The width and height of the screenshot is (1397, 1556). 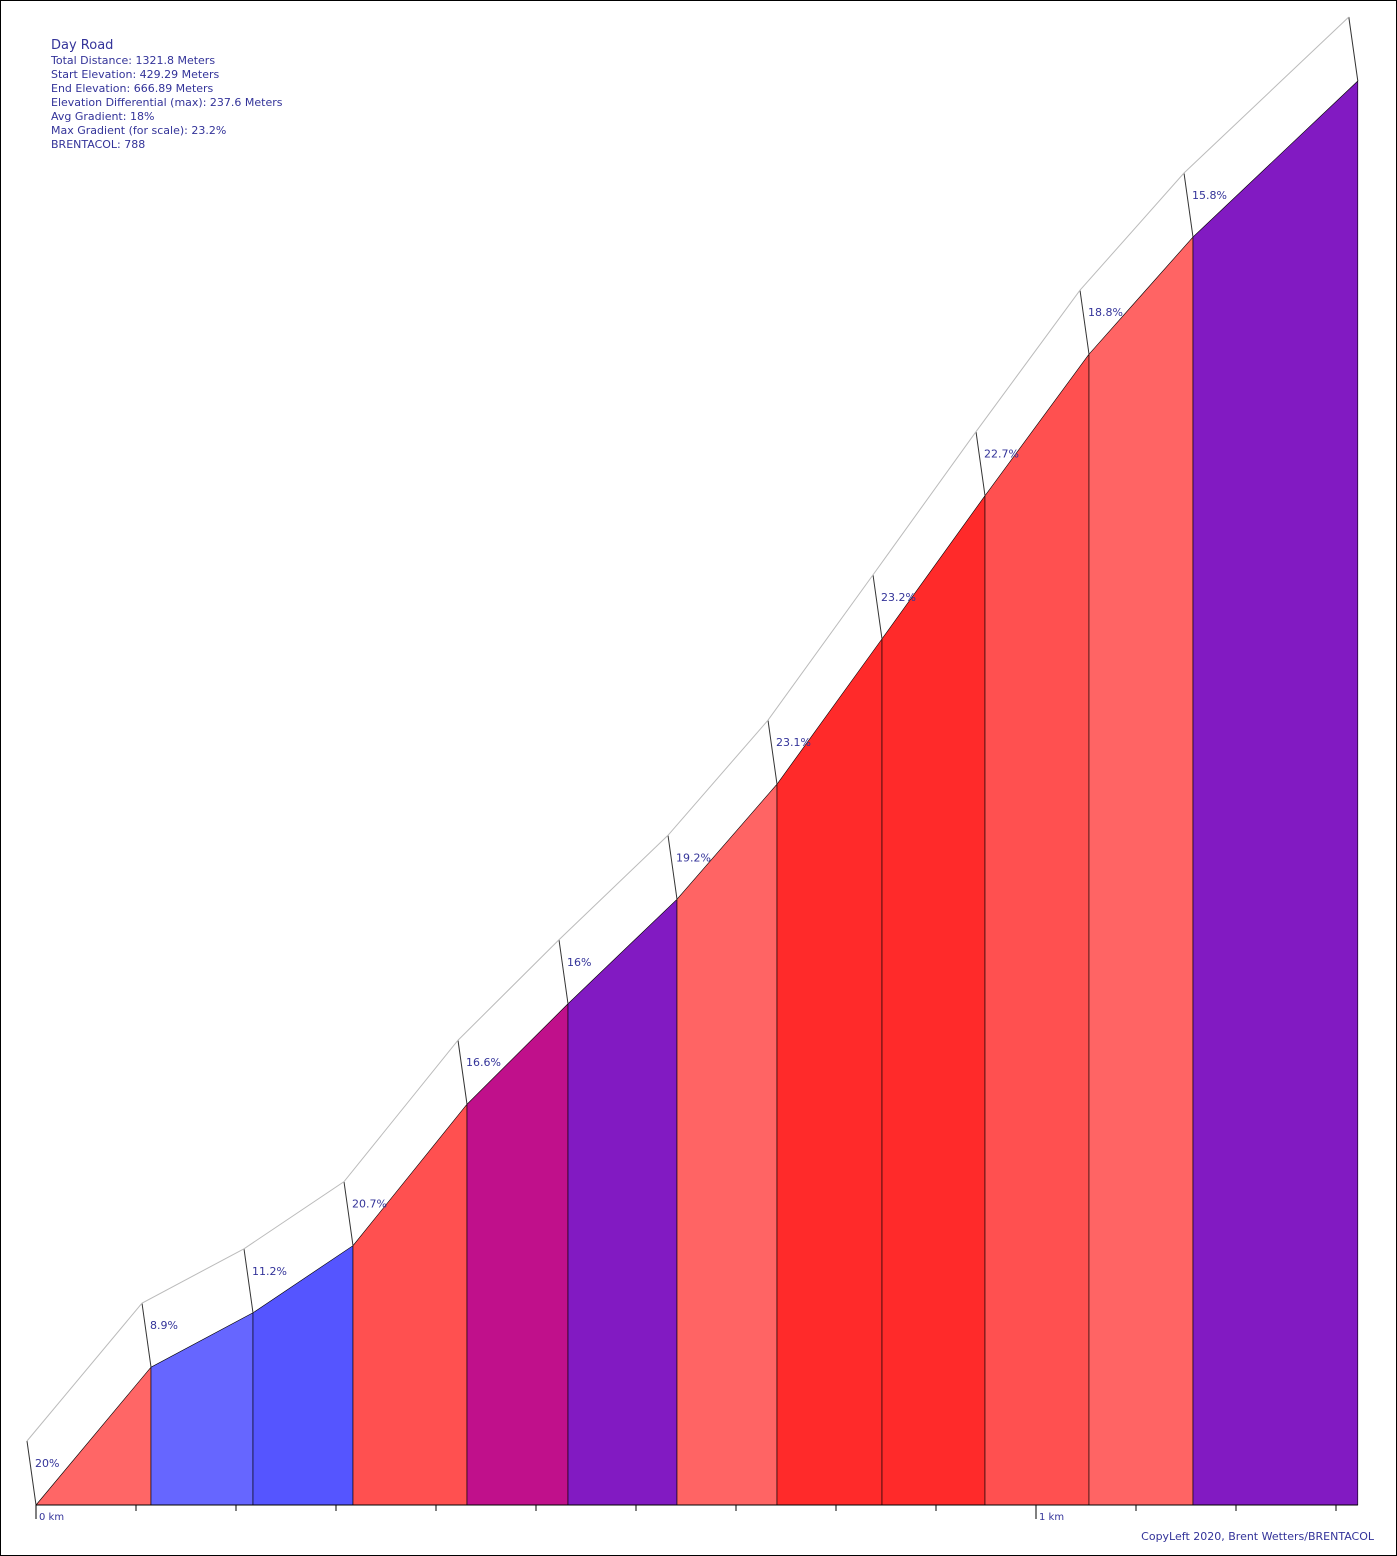 I want to click on copyleft-notice: CopyLeft 2020, Brent Wetters/BRENTACOL, so click(x=1257, y=1536).